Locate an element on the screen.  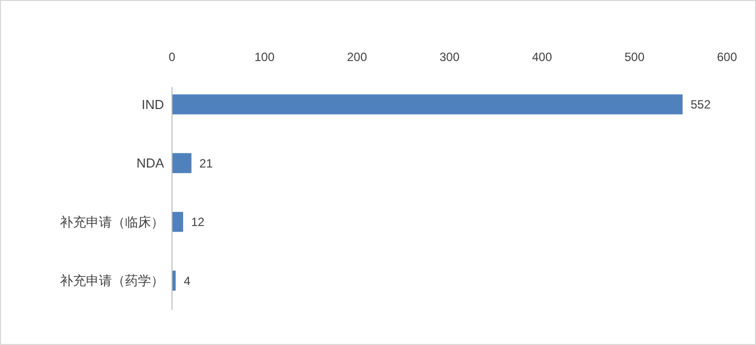
x-tick-label: 600 is located at coordinates (727, 57).